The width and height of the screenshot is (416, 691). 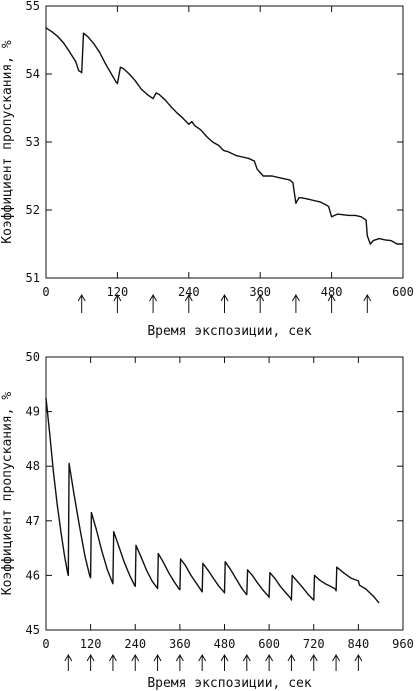 What do you see at coordinates (227, 644) in the screenshot?
I see `x-tick-labels: 0 120 240 360 480 600 720 840 960` at bounding box center [227, 644].